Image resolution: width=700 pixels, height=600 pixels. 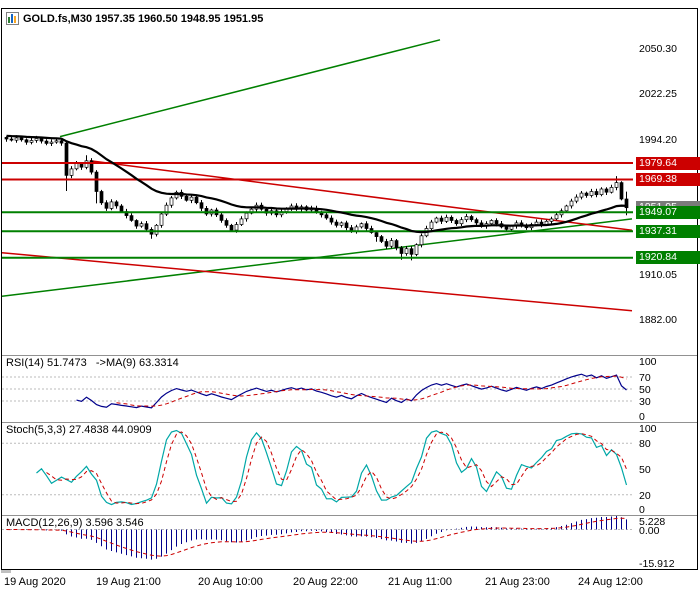 I want to click on resistance-badge: 1969.38, so click(x=668, y=180).